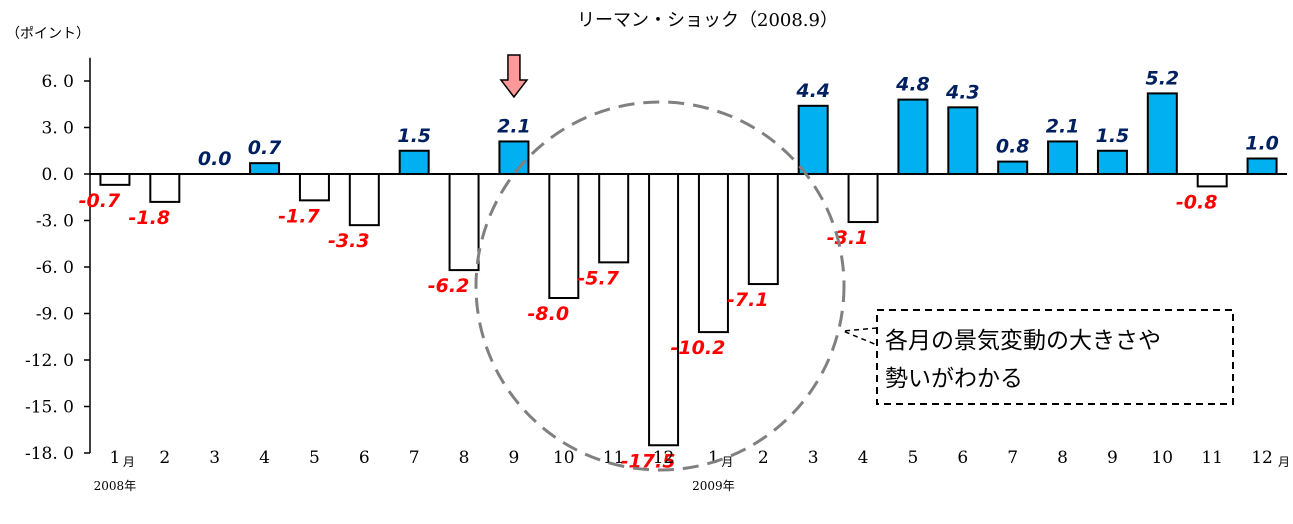 The width and height of the screenshot is (1293, 524). Describe the element at coordinates (115, 486) in the screenshot. I see `x-year-label: 2008年` at that location.